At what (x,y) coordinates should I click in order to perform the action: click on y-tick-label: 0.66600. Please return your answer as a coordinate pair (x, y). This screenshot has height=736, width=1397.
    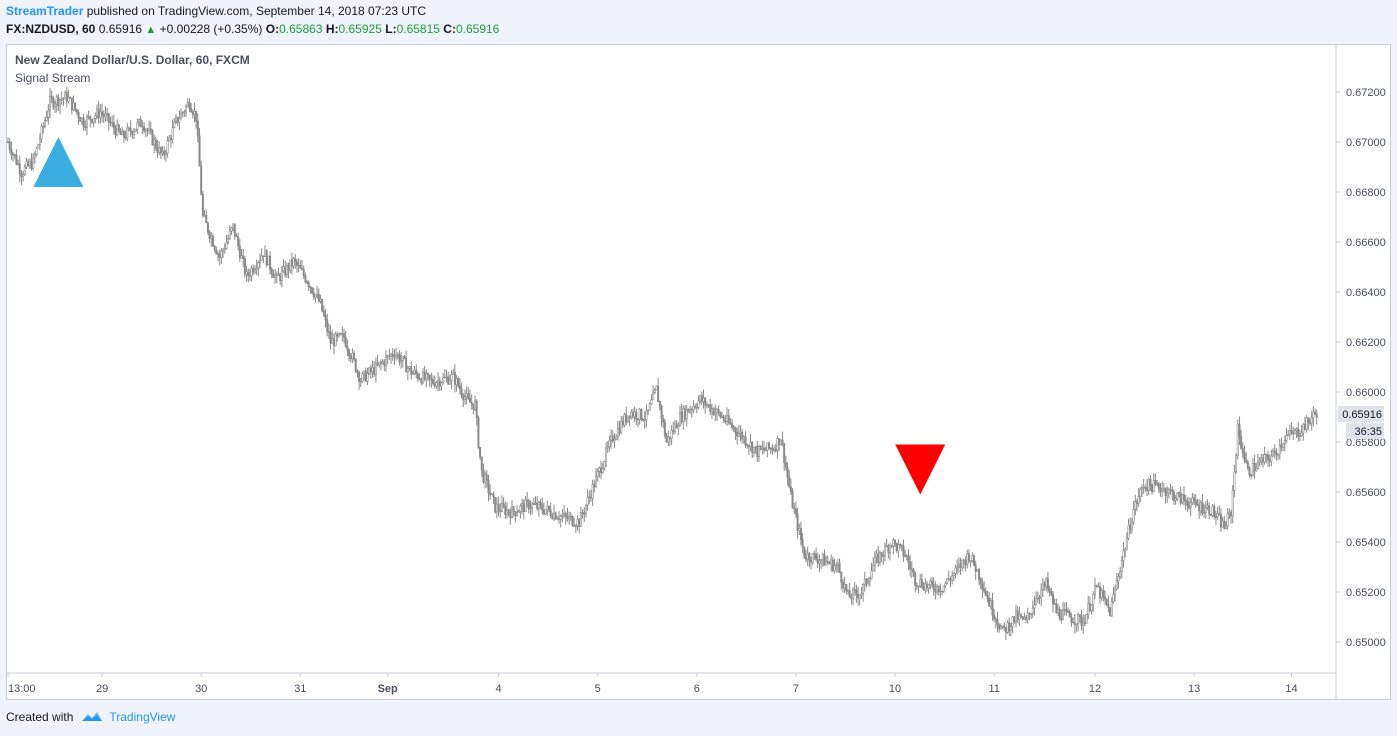
    Looking at the image, I should click on (1366, 243).